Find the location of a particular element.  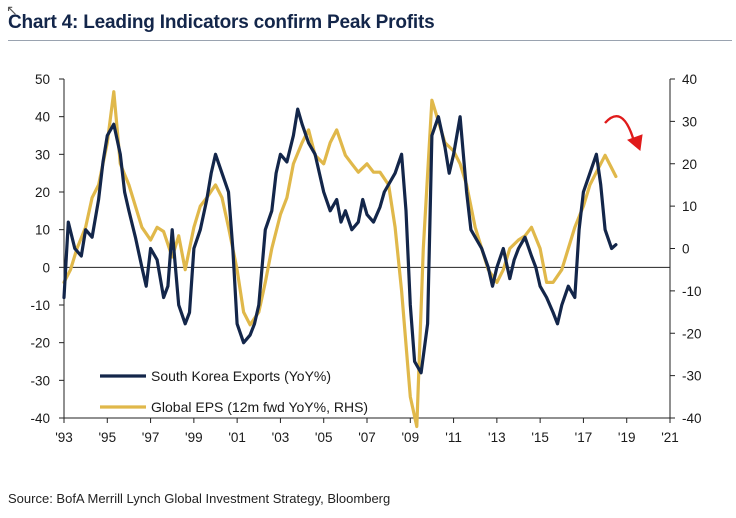

x-tick-label: '97 is located at coordinates (151, 437).